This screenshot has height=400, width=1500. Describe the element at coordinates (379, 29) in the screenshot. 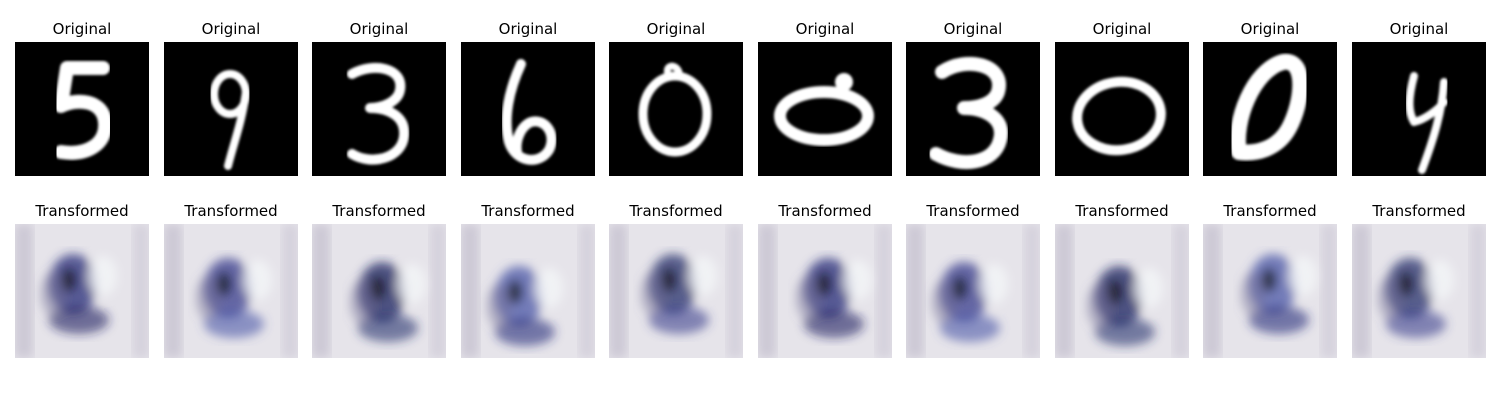

I see `original-title-3: Original` at that location.